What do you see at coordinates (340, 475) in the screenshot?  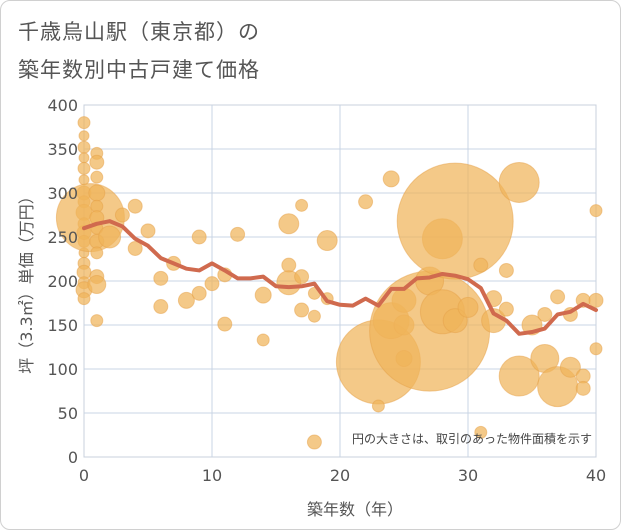 I see `x-tick-label: 20` at bounding box center [340, 475].